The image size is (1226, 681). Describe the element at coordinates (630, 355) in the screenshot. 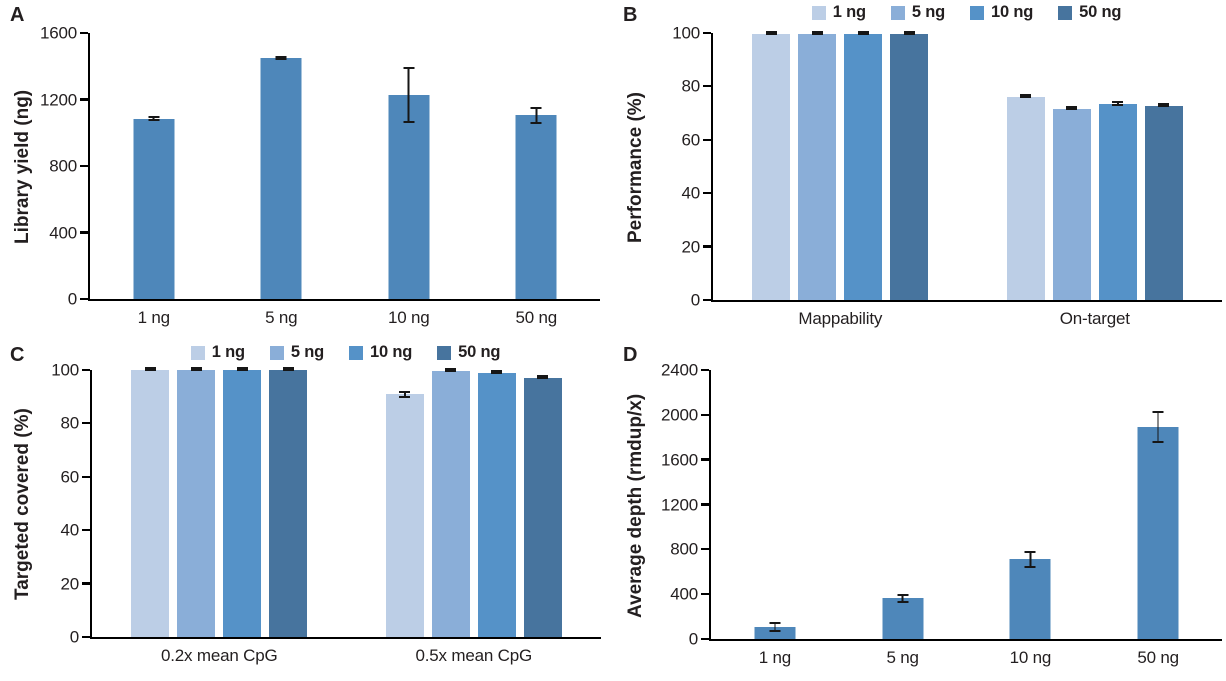

I see `panel-d-label: D` at that location.